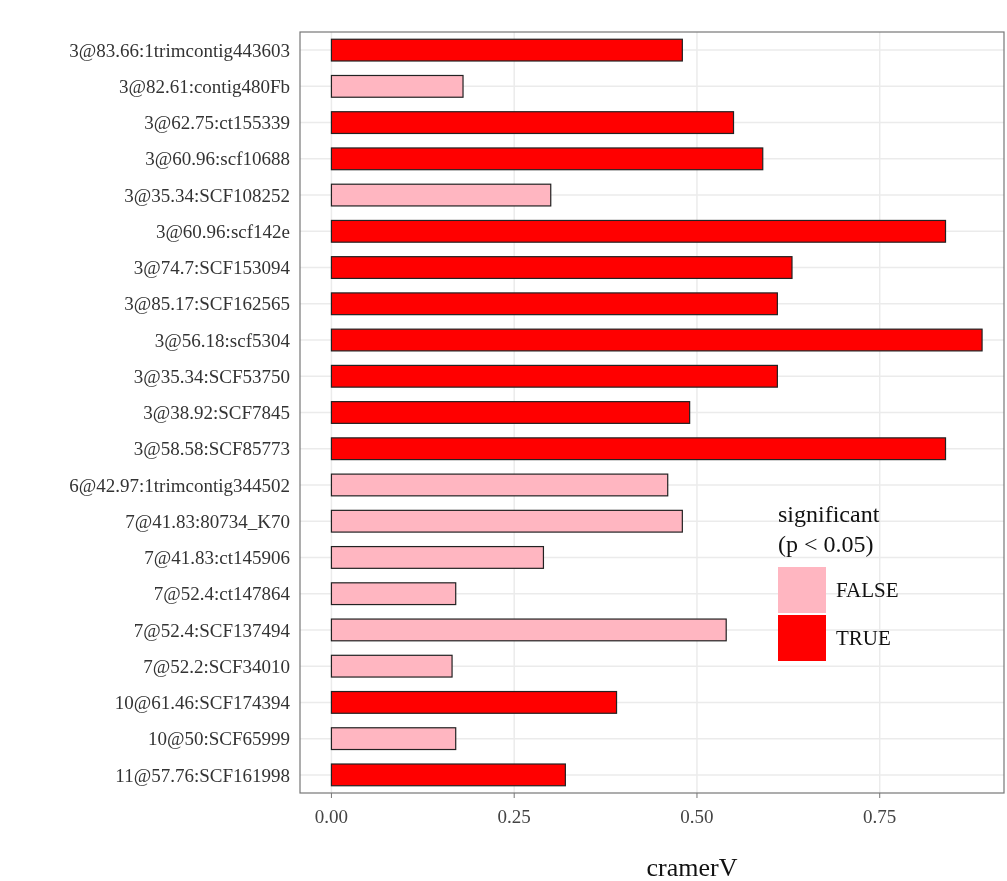  I want to click on y-tick-label: 7@41.83:80734_K70, so click(207, 521).